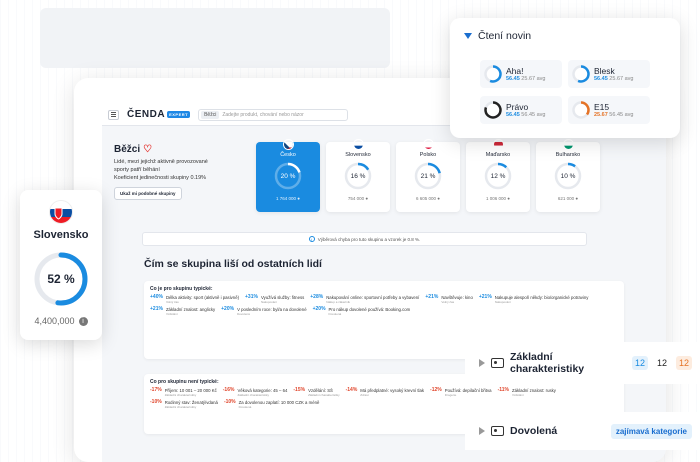  What do you see at coordinates (233, 264) in the screenshot?
I see `difference-title: Čím se skupina liší od ostatních lidí` at bounding box center [233, 264].